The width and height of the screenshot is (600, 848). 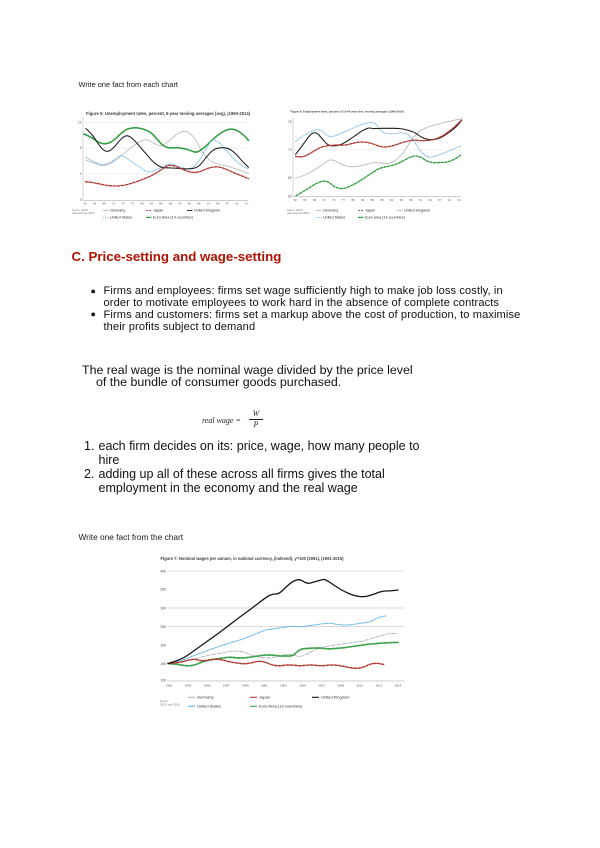 What do you see at coordinates (163, 608) in the screenshot?
I see `svg-text: 300` at bounding box center [163, 608].